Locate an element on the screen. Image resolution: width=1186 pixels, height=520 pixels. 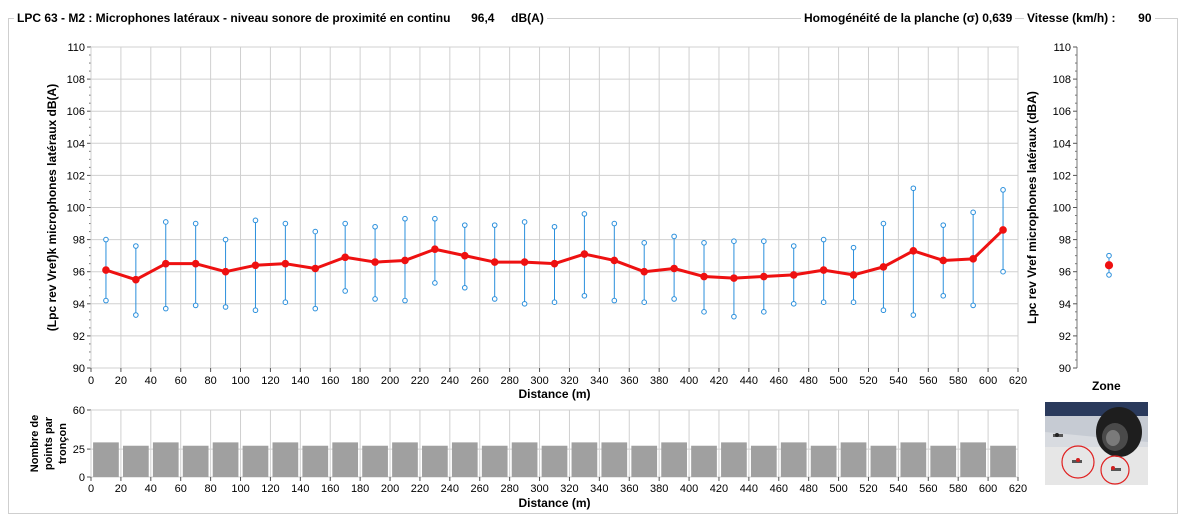
main-xtick-label: 200 is located at coordinates (390, 381).